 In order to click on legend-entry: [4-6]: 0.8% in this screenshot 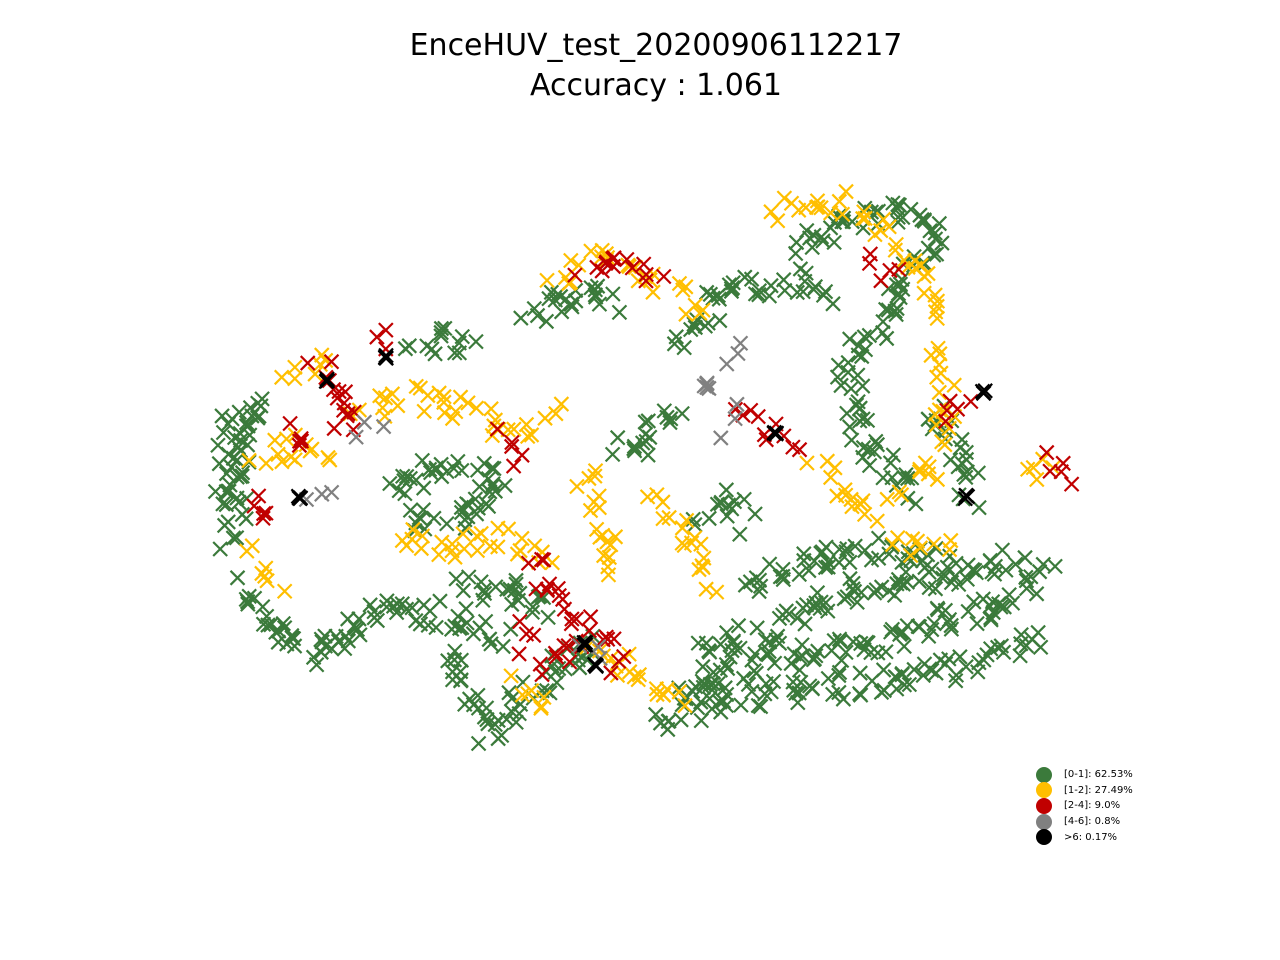, I will do `click(1084, 821)`.